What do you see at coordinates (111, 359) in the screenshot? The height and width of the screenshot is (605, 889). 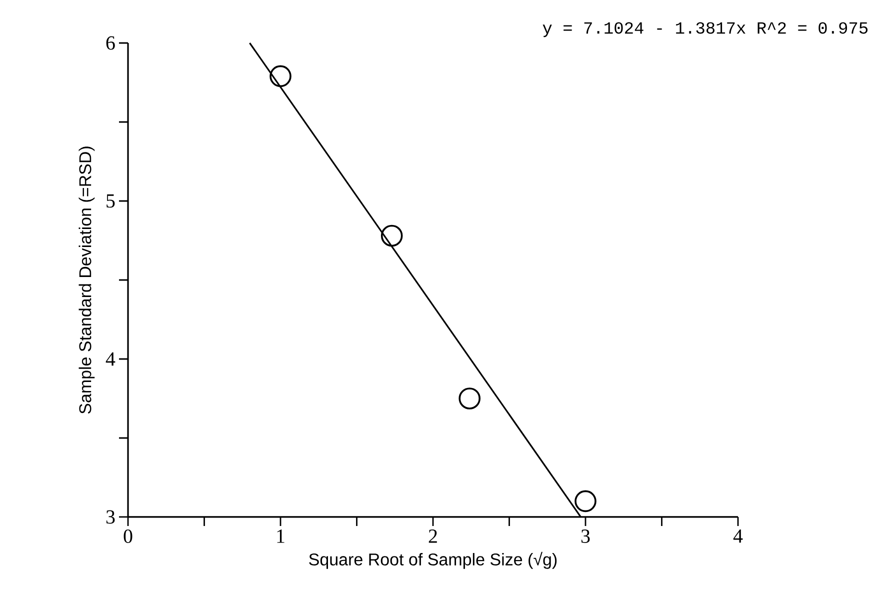 I see `y-tick-label: 4` at bounding box center [111, 359].